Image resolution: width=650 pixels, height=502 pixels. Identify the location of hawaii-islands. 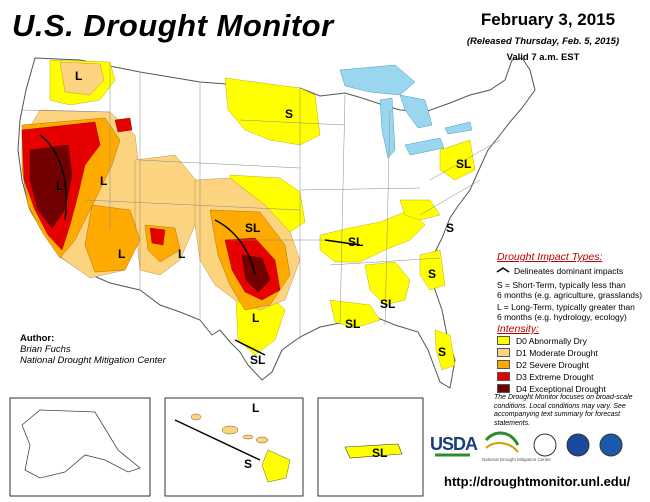
(240, 448).